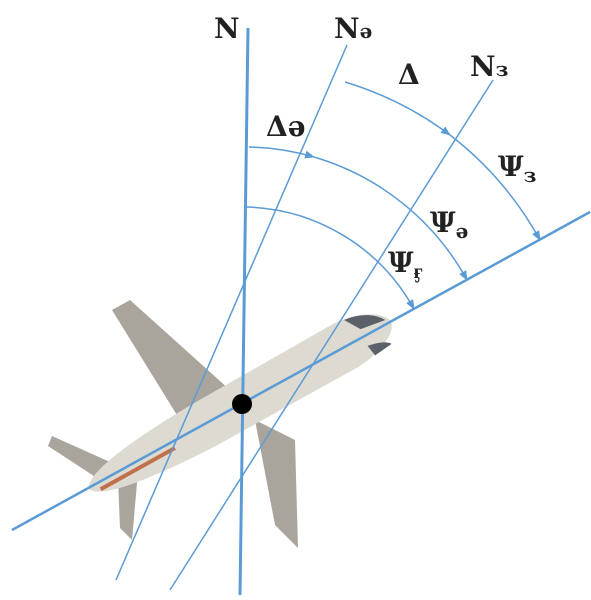  Describe the element at coordinates (449, 224) in the screenshot. I see `label-psi-a: Ψә` at that location.